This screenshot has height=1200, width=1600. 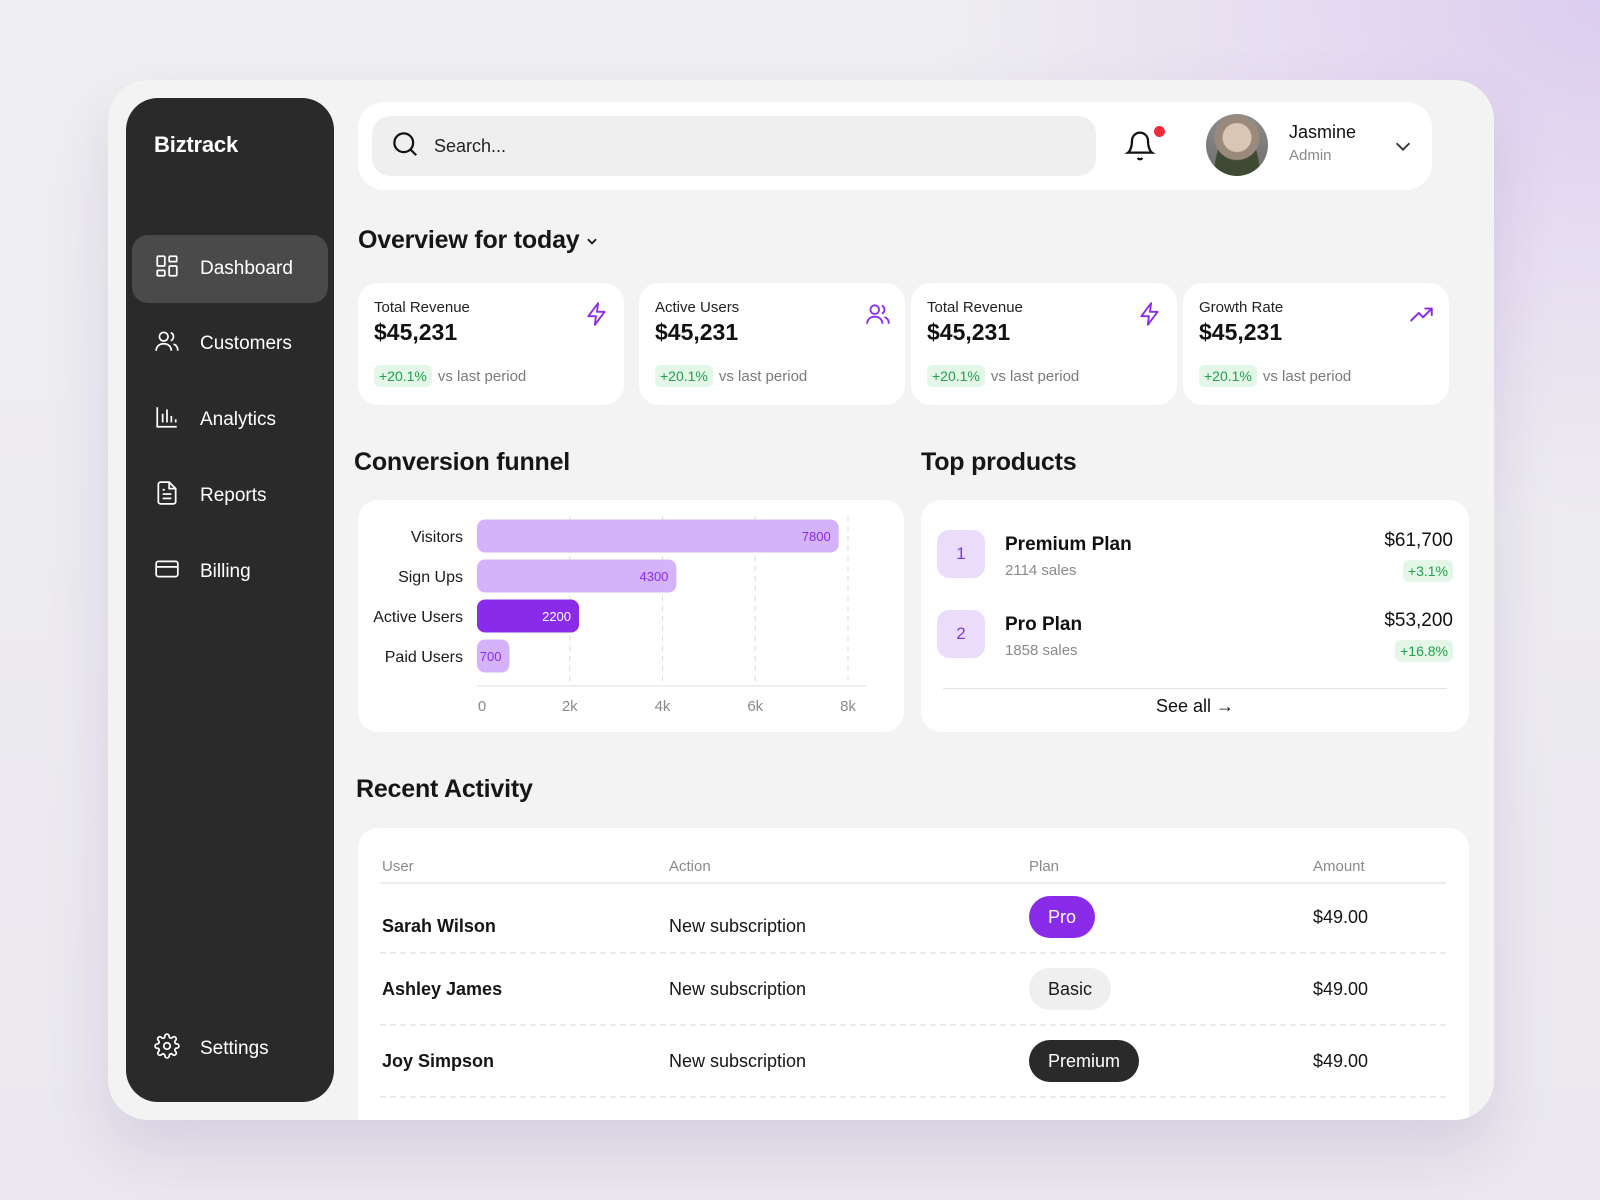 What do you see at coordinates (816, 536) in the screenshot?
I see `bar-value-label: 7800` at bounding box center [816, 536].